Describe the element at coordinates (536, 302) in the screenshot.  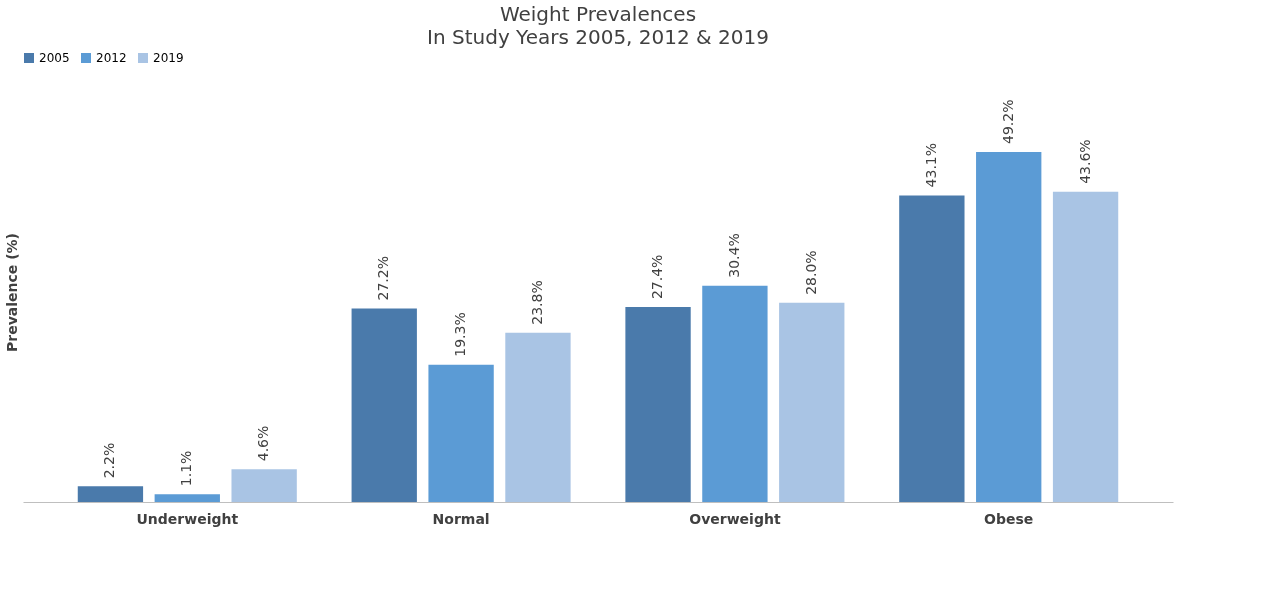
I see `data-label: 23.8%` at that location.